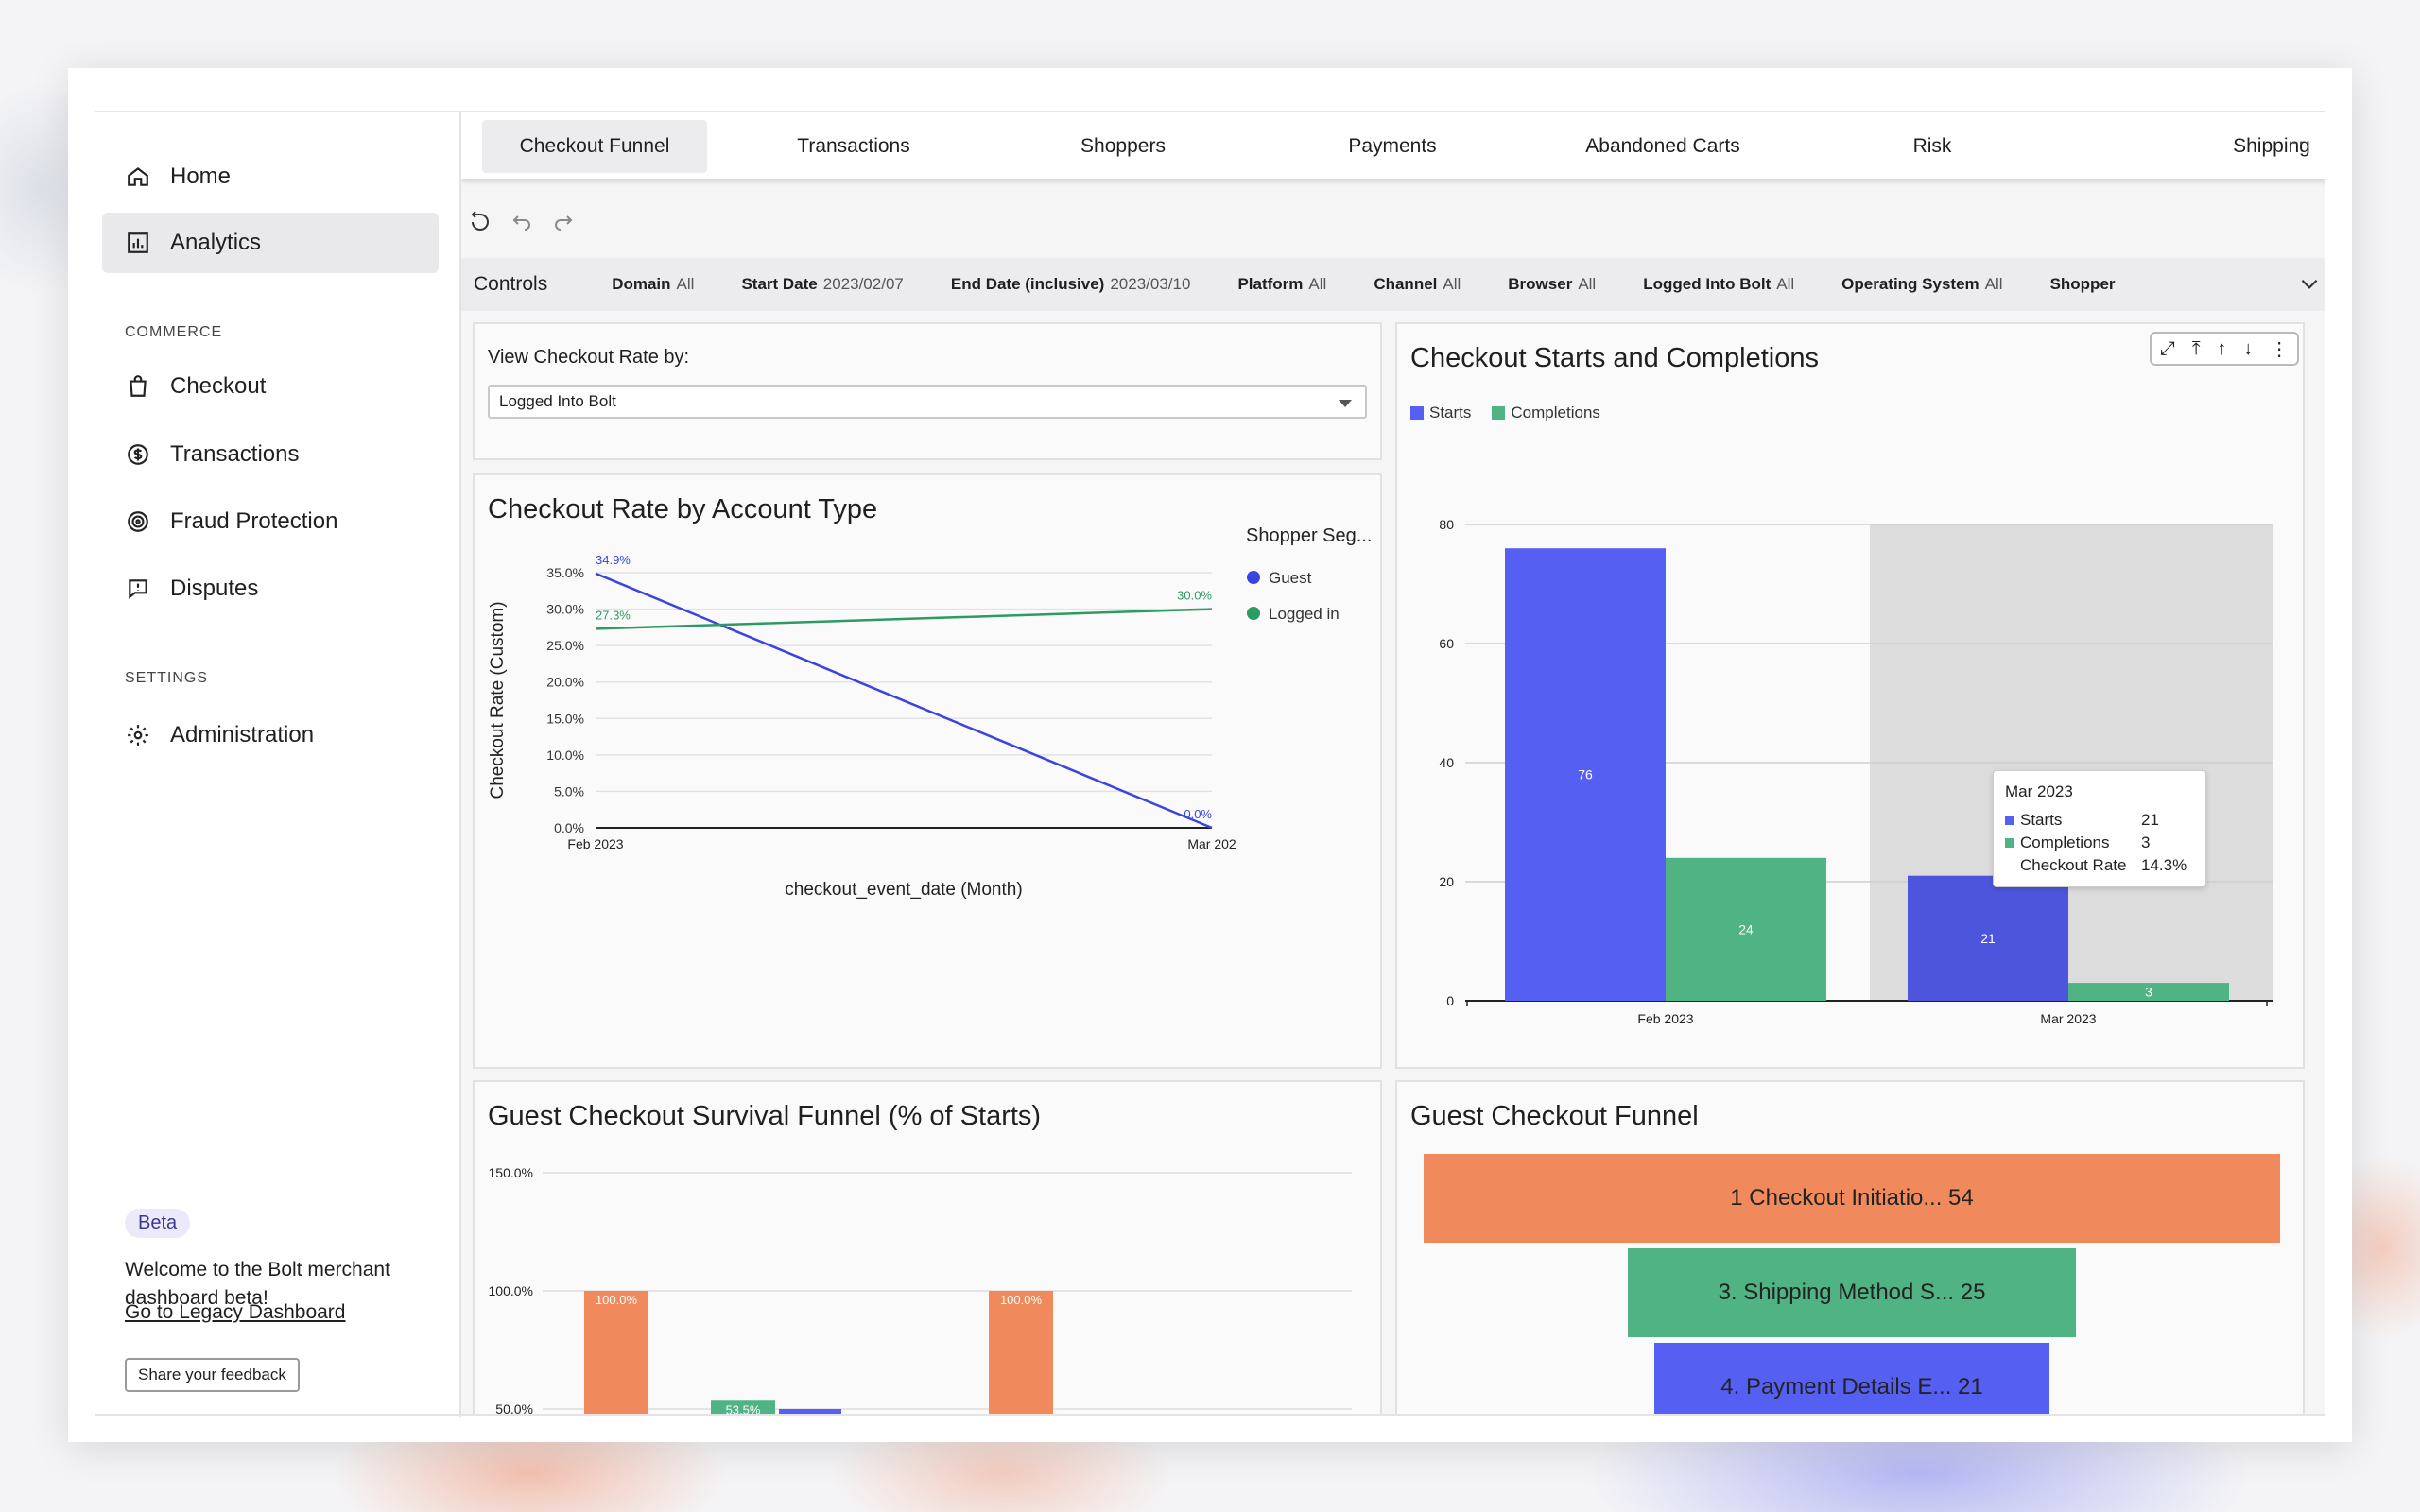 The height and width of the screenshot is (1512, 2420). I want to click on tab-shoppers: Shoppers, so click(1123, 146).